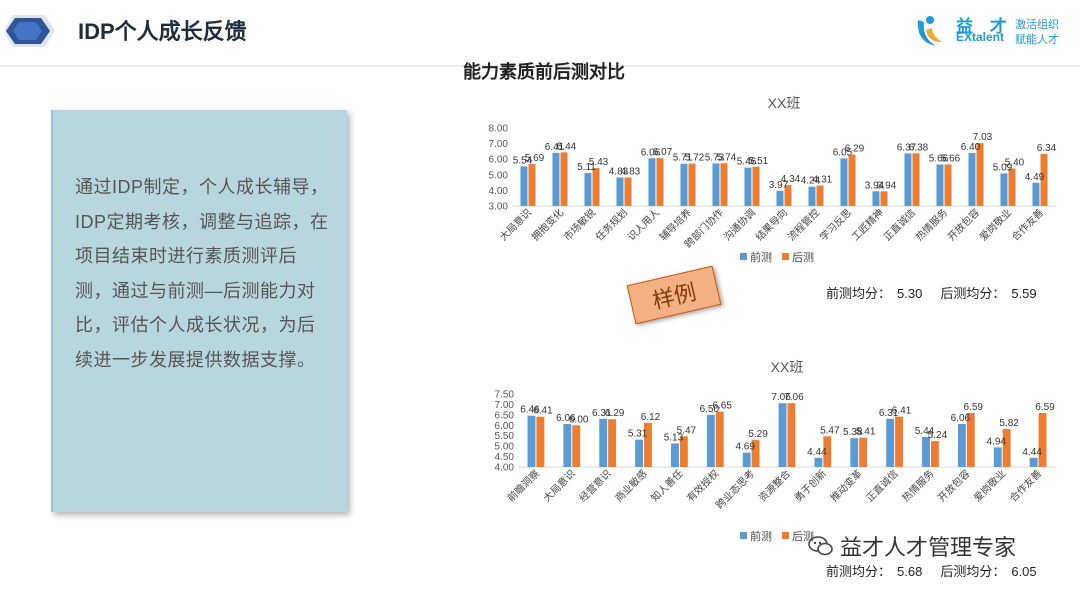 The height and width of the screenshot is (591, 1080). I want to click on chart1-data-label-pre: 5.46, so click(747, 162).